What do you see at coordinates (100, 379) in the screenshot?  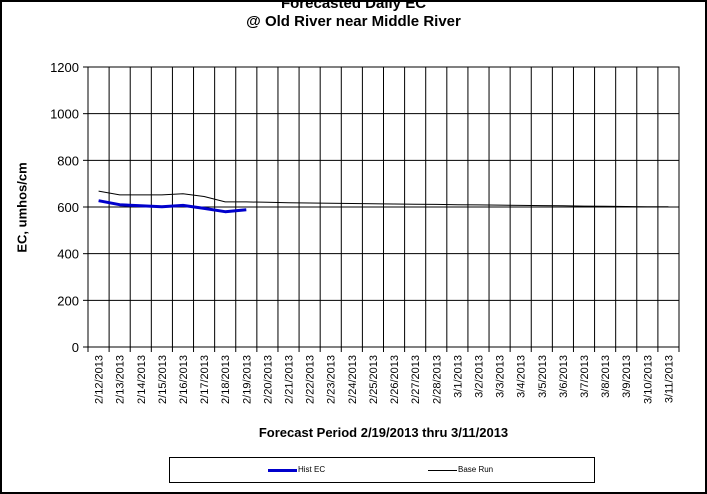 I see `x-tick-label: 2/12/2013` at bounding box center [100, 379].